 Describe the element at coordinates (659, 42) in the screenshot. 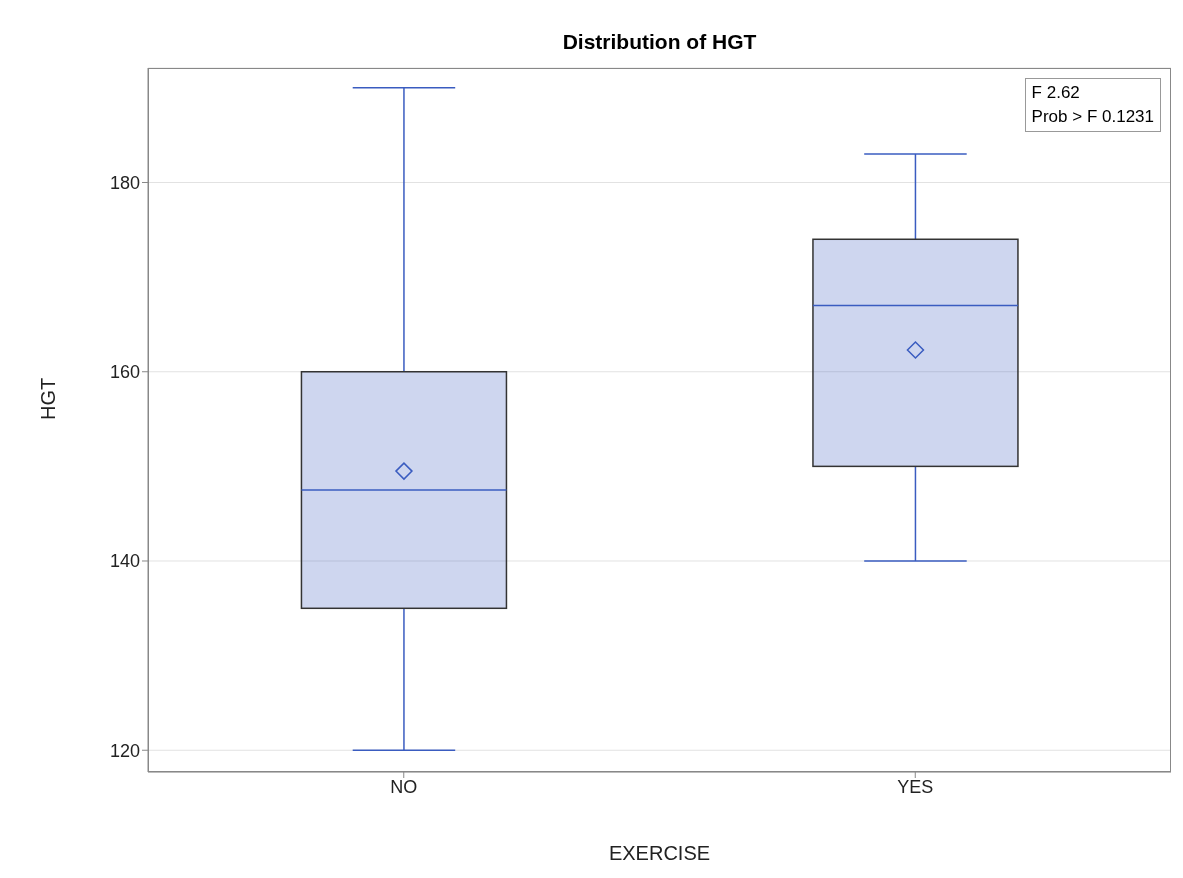

I see `chart-title: Distribution of HGT` at that location.